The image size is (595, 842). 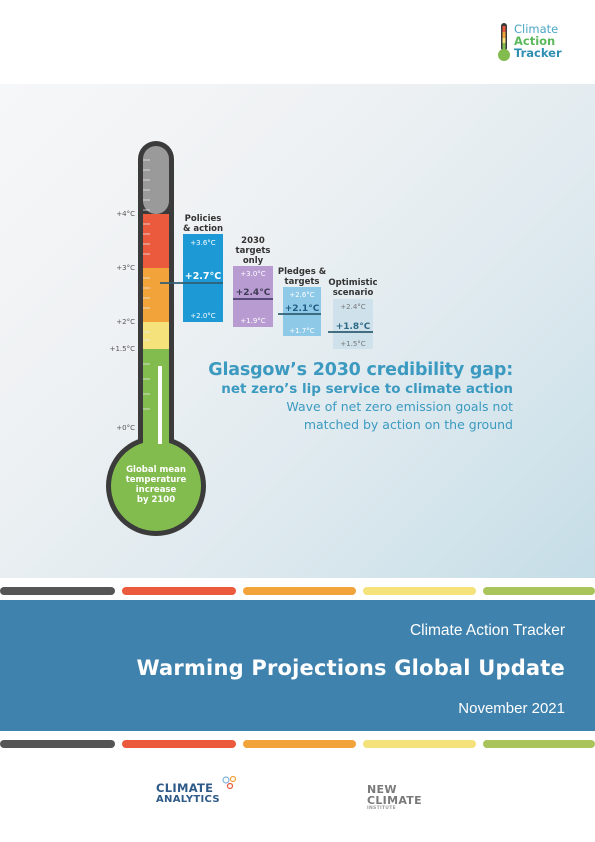 What do you see at coordinates (156, 490) in the screenshot?
I see `bulb-label-line-3: increase` at bounding box center [156, 490].